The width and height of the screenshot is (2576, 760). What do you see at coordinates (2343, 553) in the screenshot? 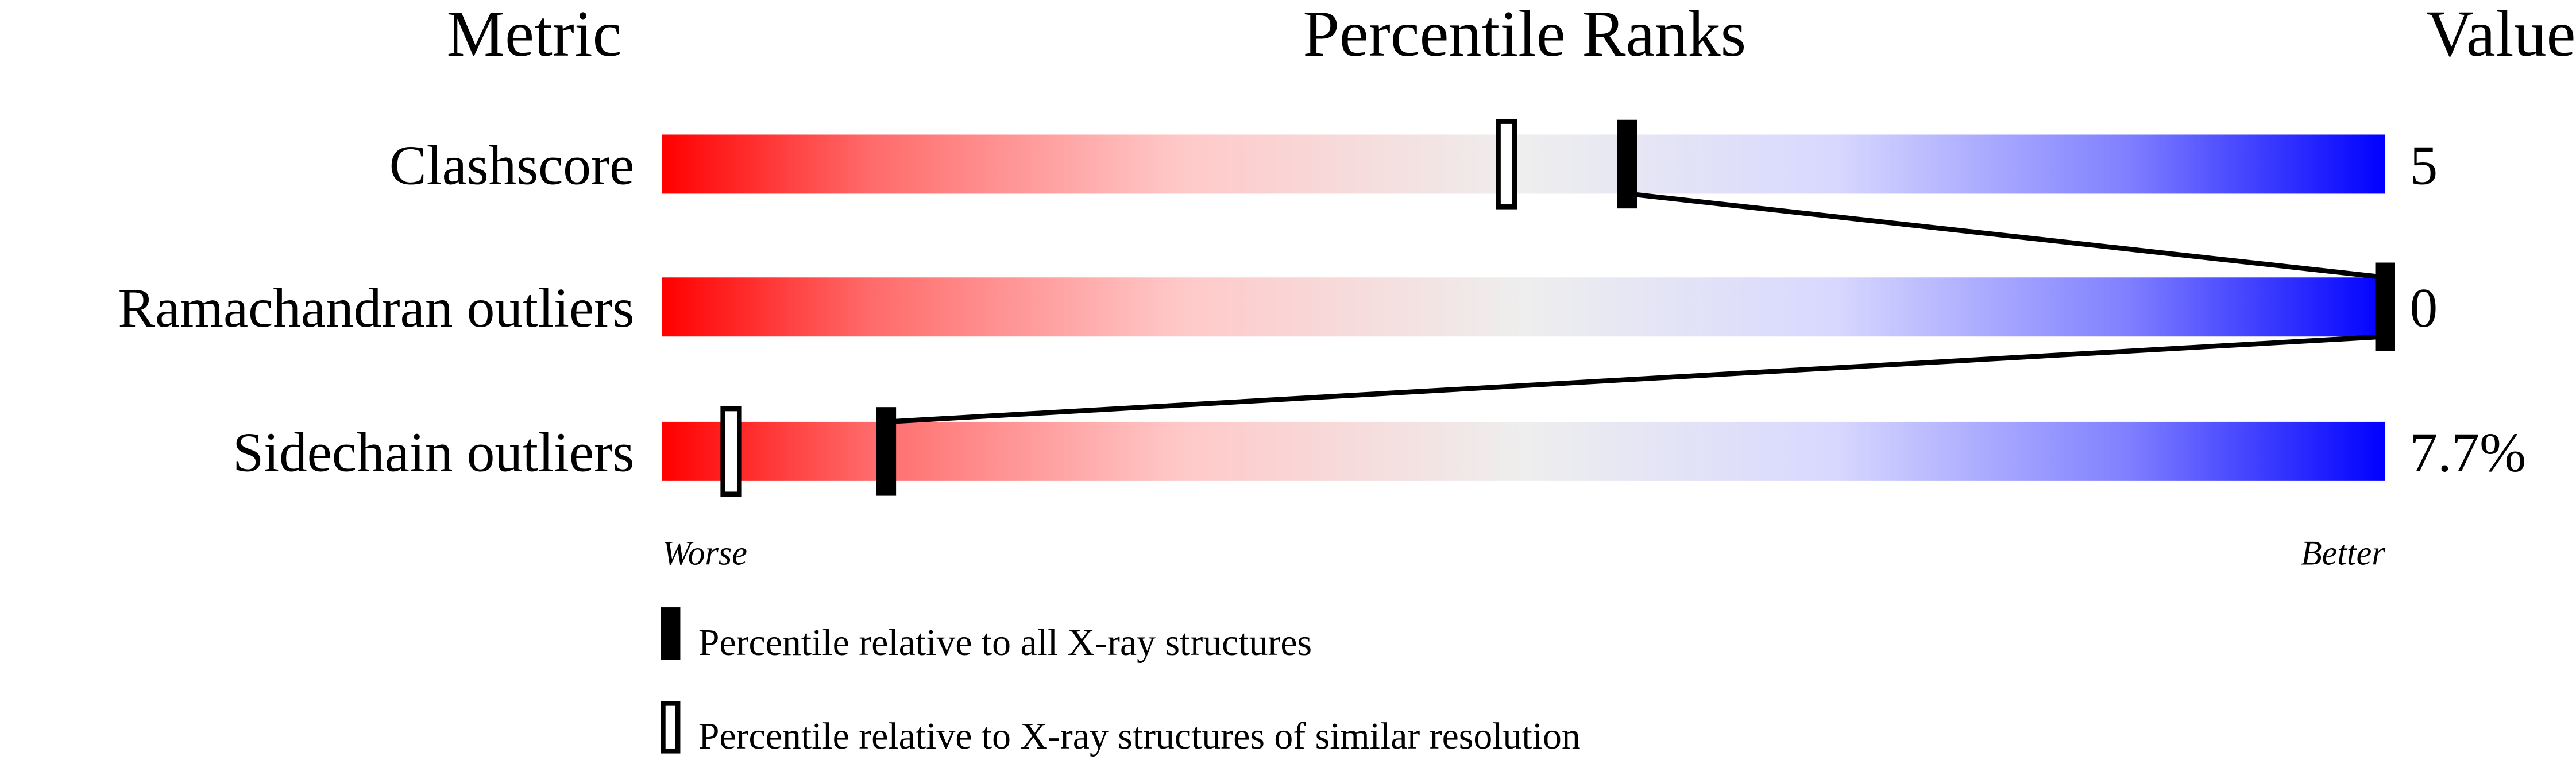
I see `scale-better-label: Better` at bounding box center [2343, 553].